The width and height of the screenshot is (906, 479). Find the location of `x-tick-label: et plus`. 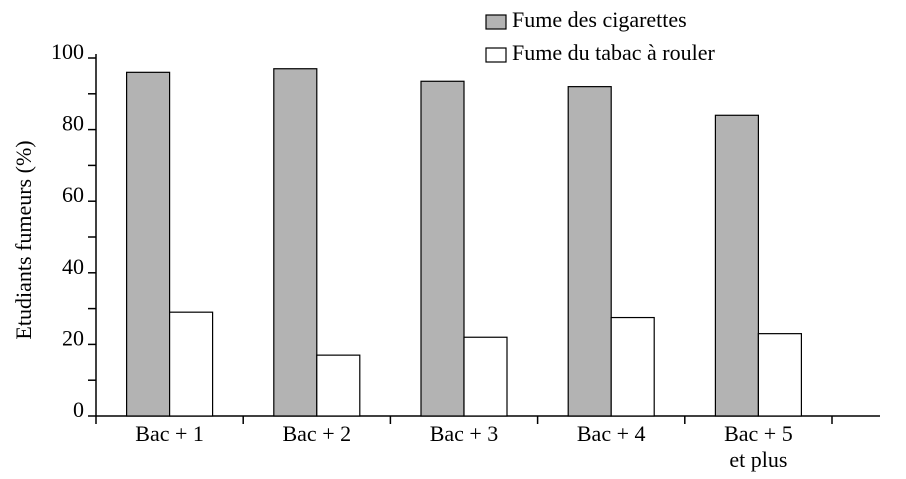

x-tick-label: et plus is located at coordinates (758, 459).